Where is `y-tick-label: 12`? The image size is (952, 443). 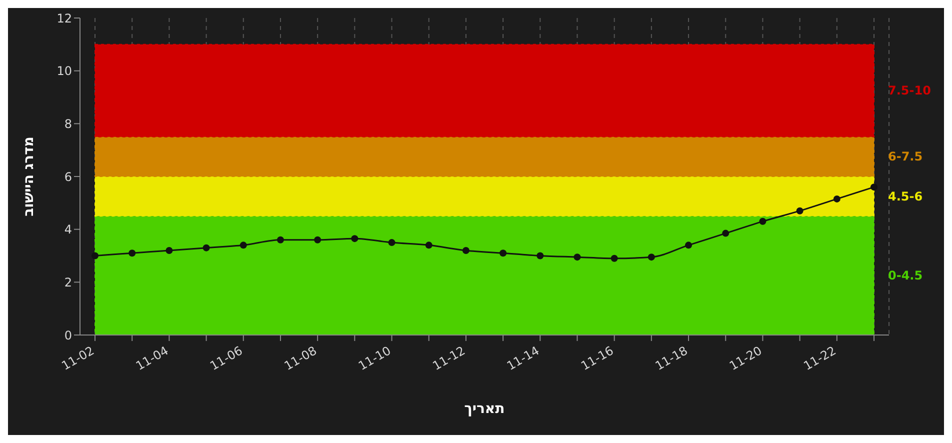 y-tick-label: 12 is located at coordinates (64, 18).